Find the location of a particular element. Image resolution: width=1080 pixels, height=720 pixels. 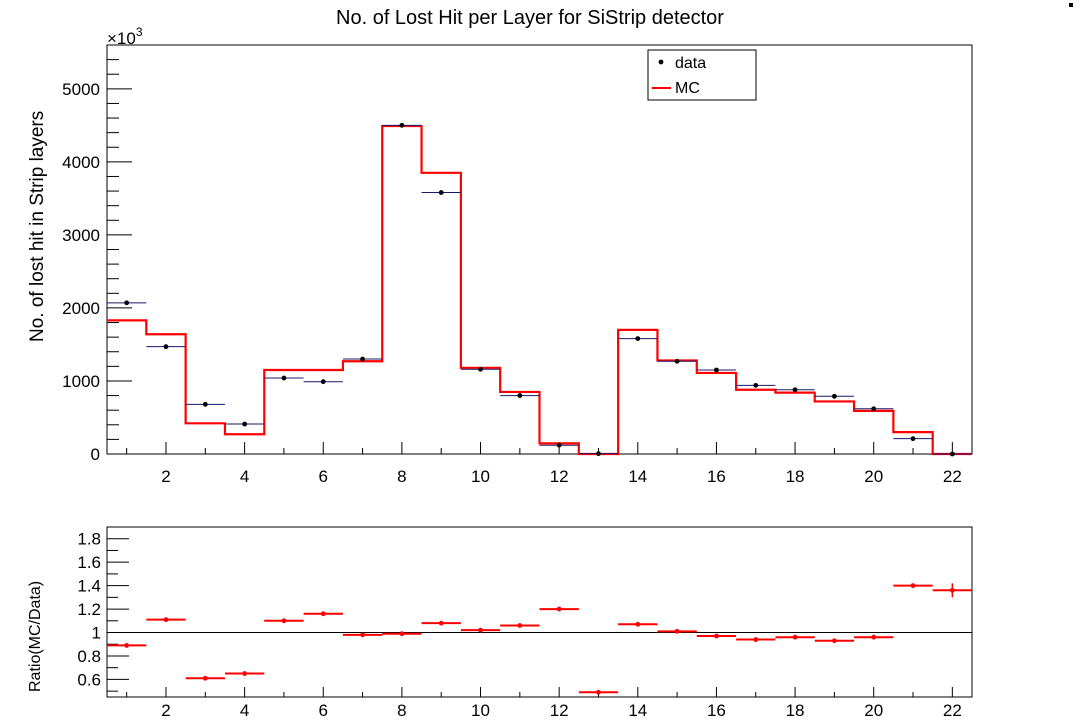

legend: data MC is located at coordinates (702, 75).